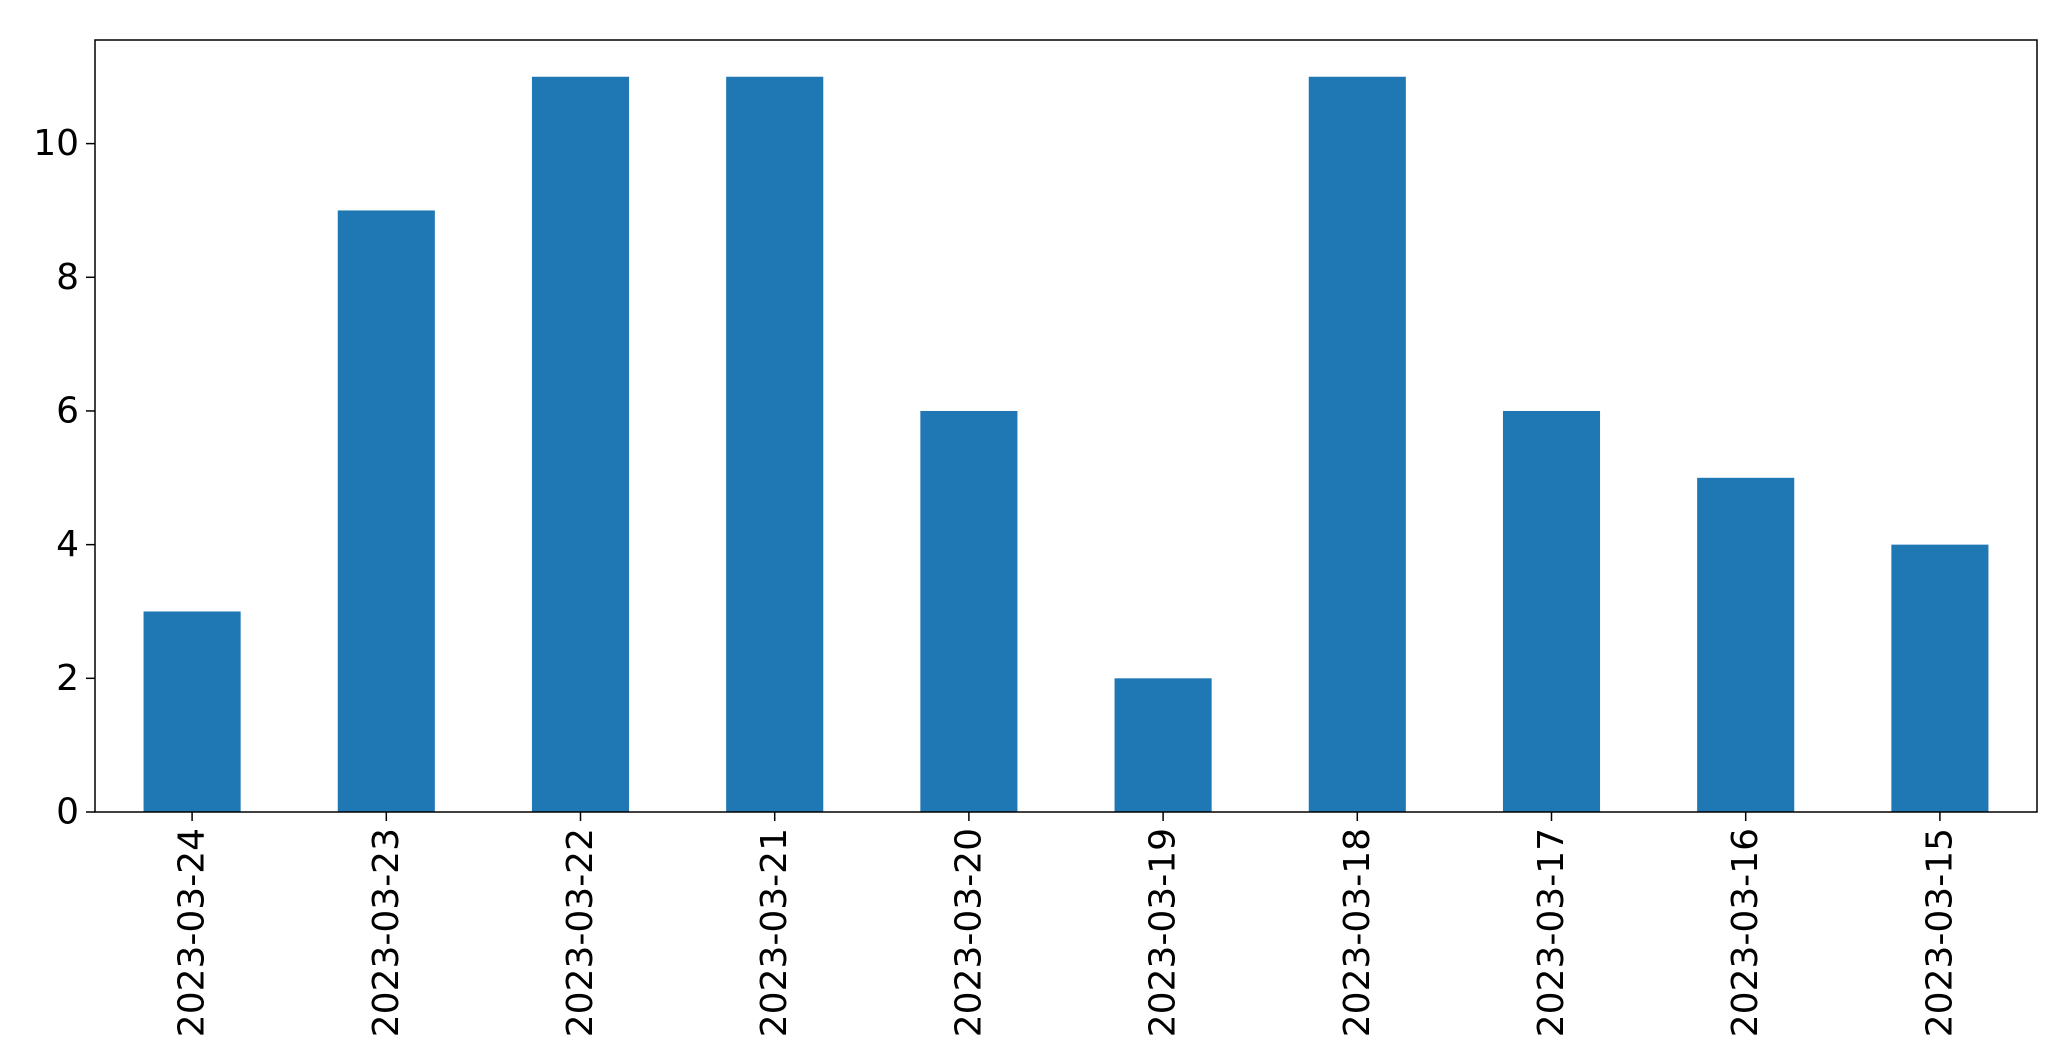  I want to click on x-tick-label: 2023-03-21, so click(774, 932).